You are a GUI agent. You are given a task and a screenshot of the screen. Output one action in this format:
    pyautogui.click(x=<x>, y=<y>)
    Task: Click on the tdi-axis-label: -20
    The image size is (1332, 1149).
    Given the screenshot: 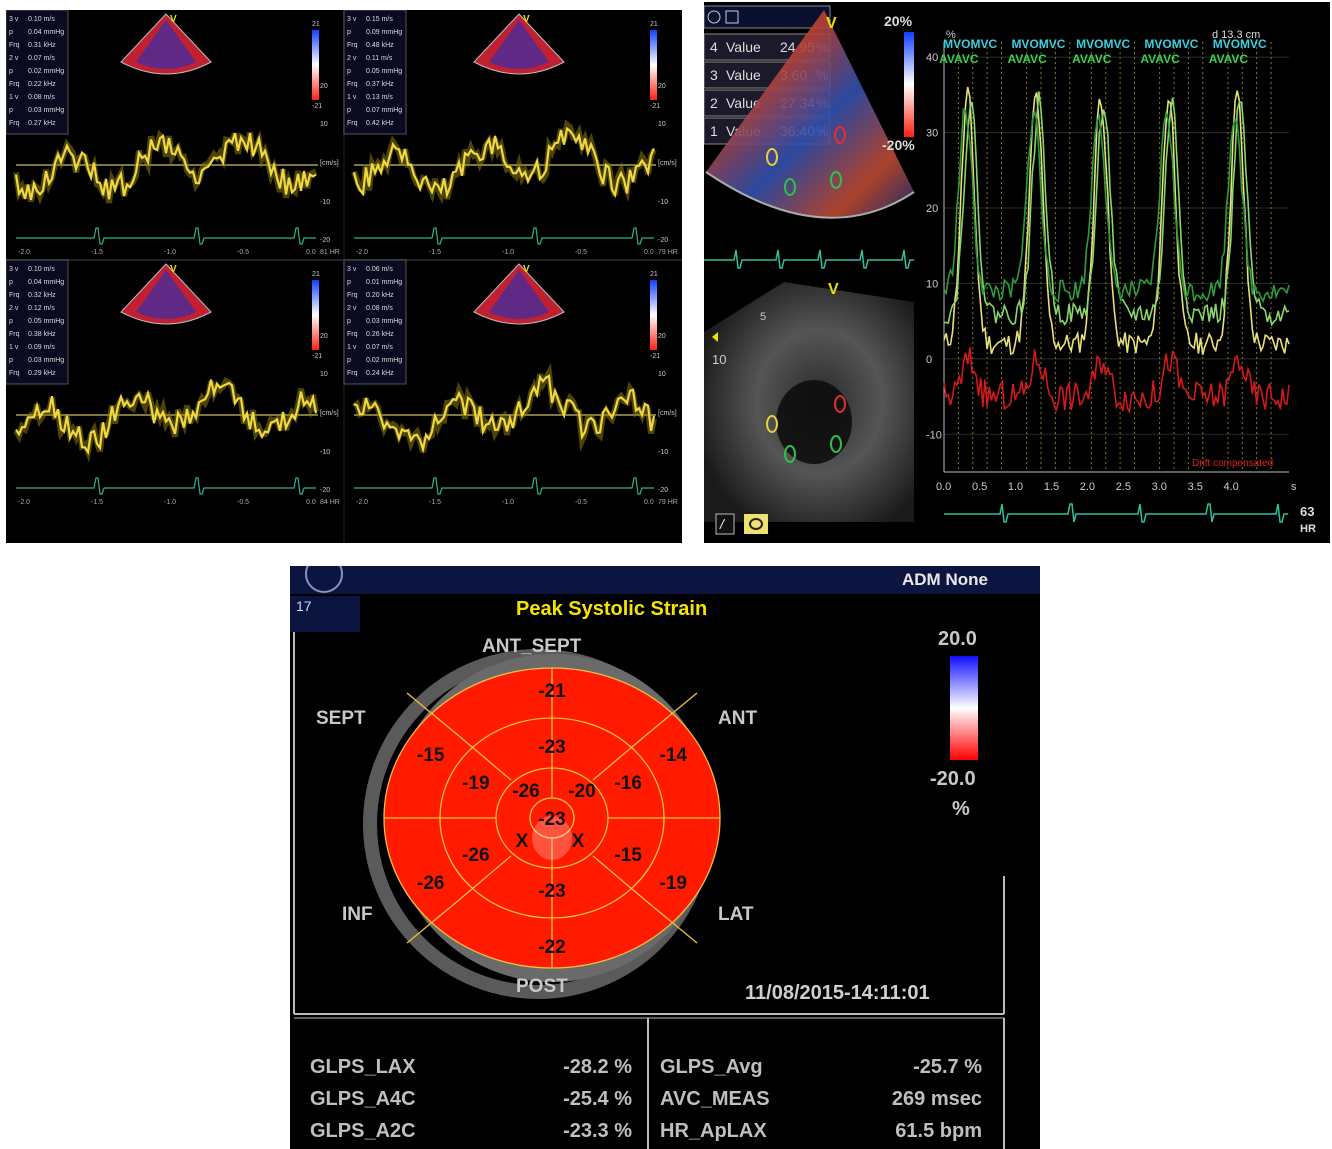 What is the action you would take?
    pyautogui.click(x=325, y=490)
    